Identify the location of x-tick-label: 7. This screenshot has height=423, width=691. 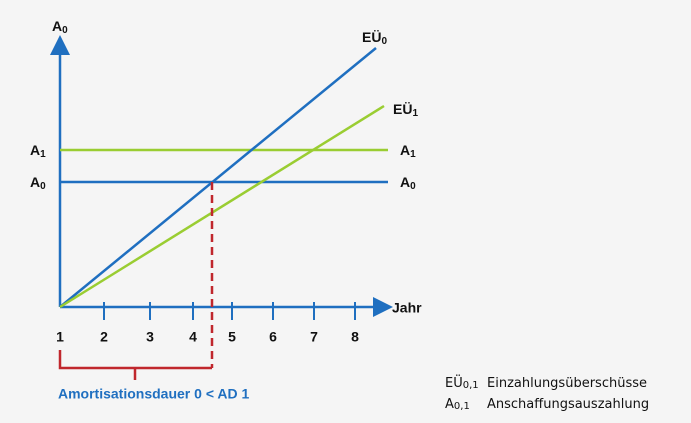
(314, 337).